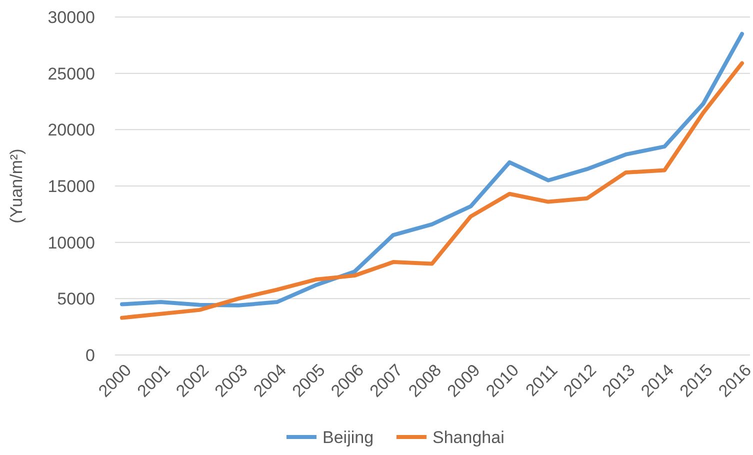  I want to click on y-tick-label: 30000, so click(71, 17).